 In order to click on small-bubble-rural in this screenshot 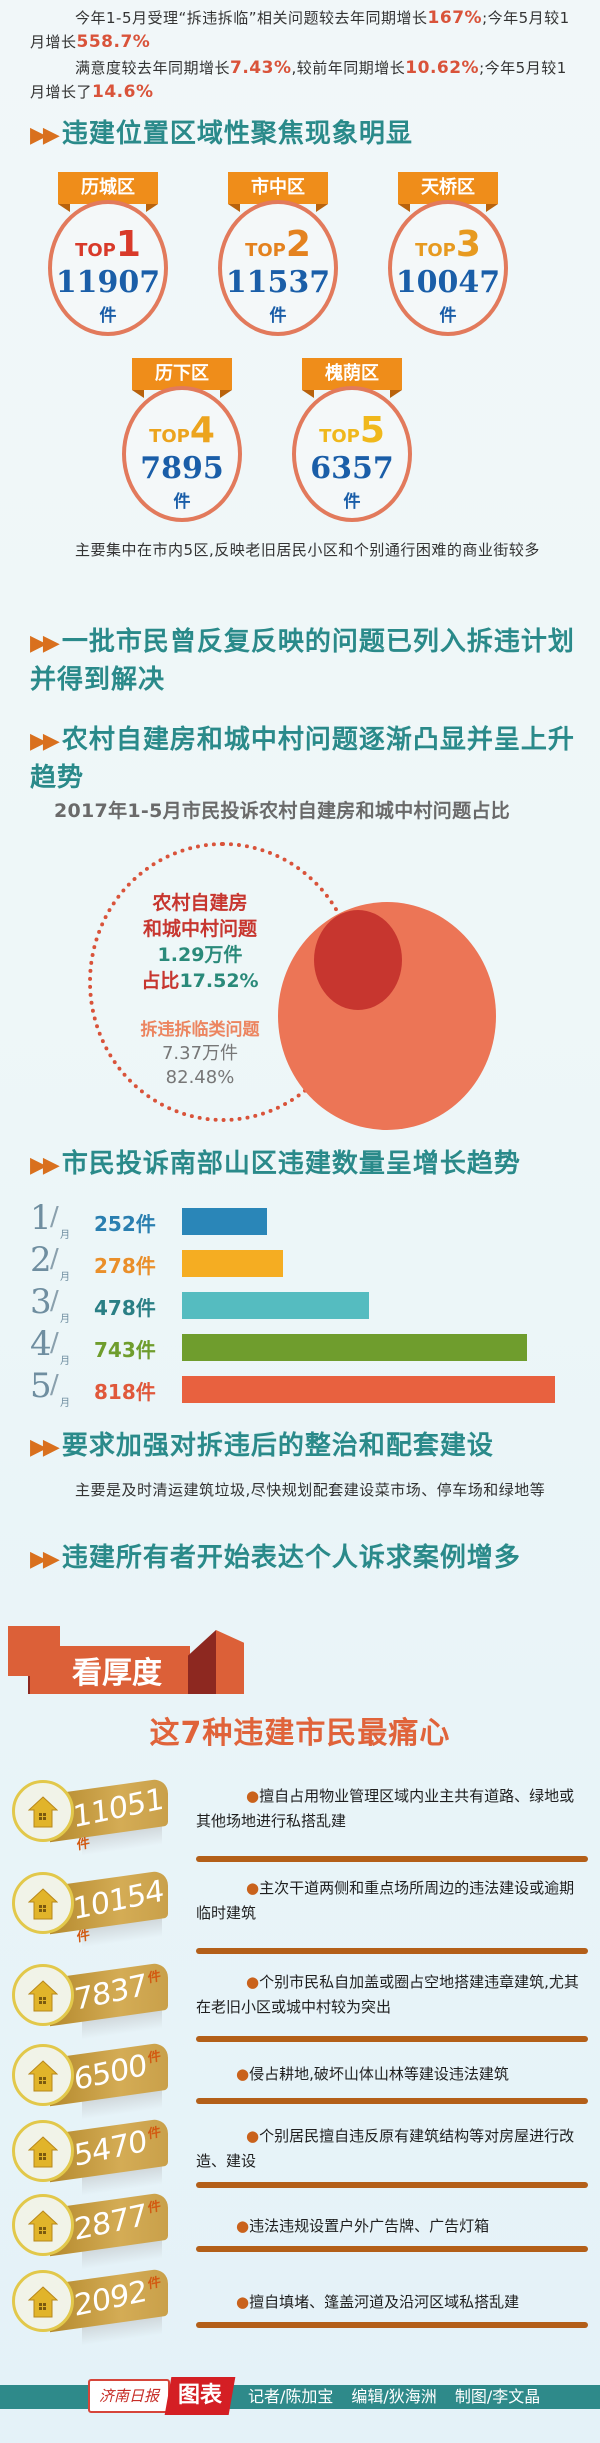, I will do `click(358, 960)`.